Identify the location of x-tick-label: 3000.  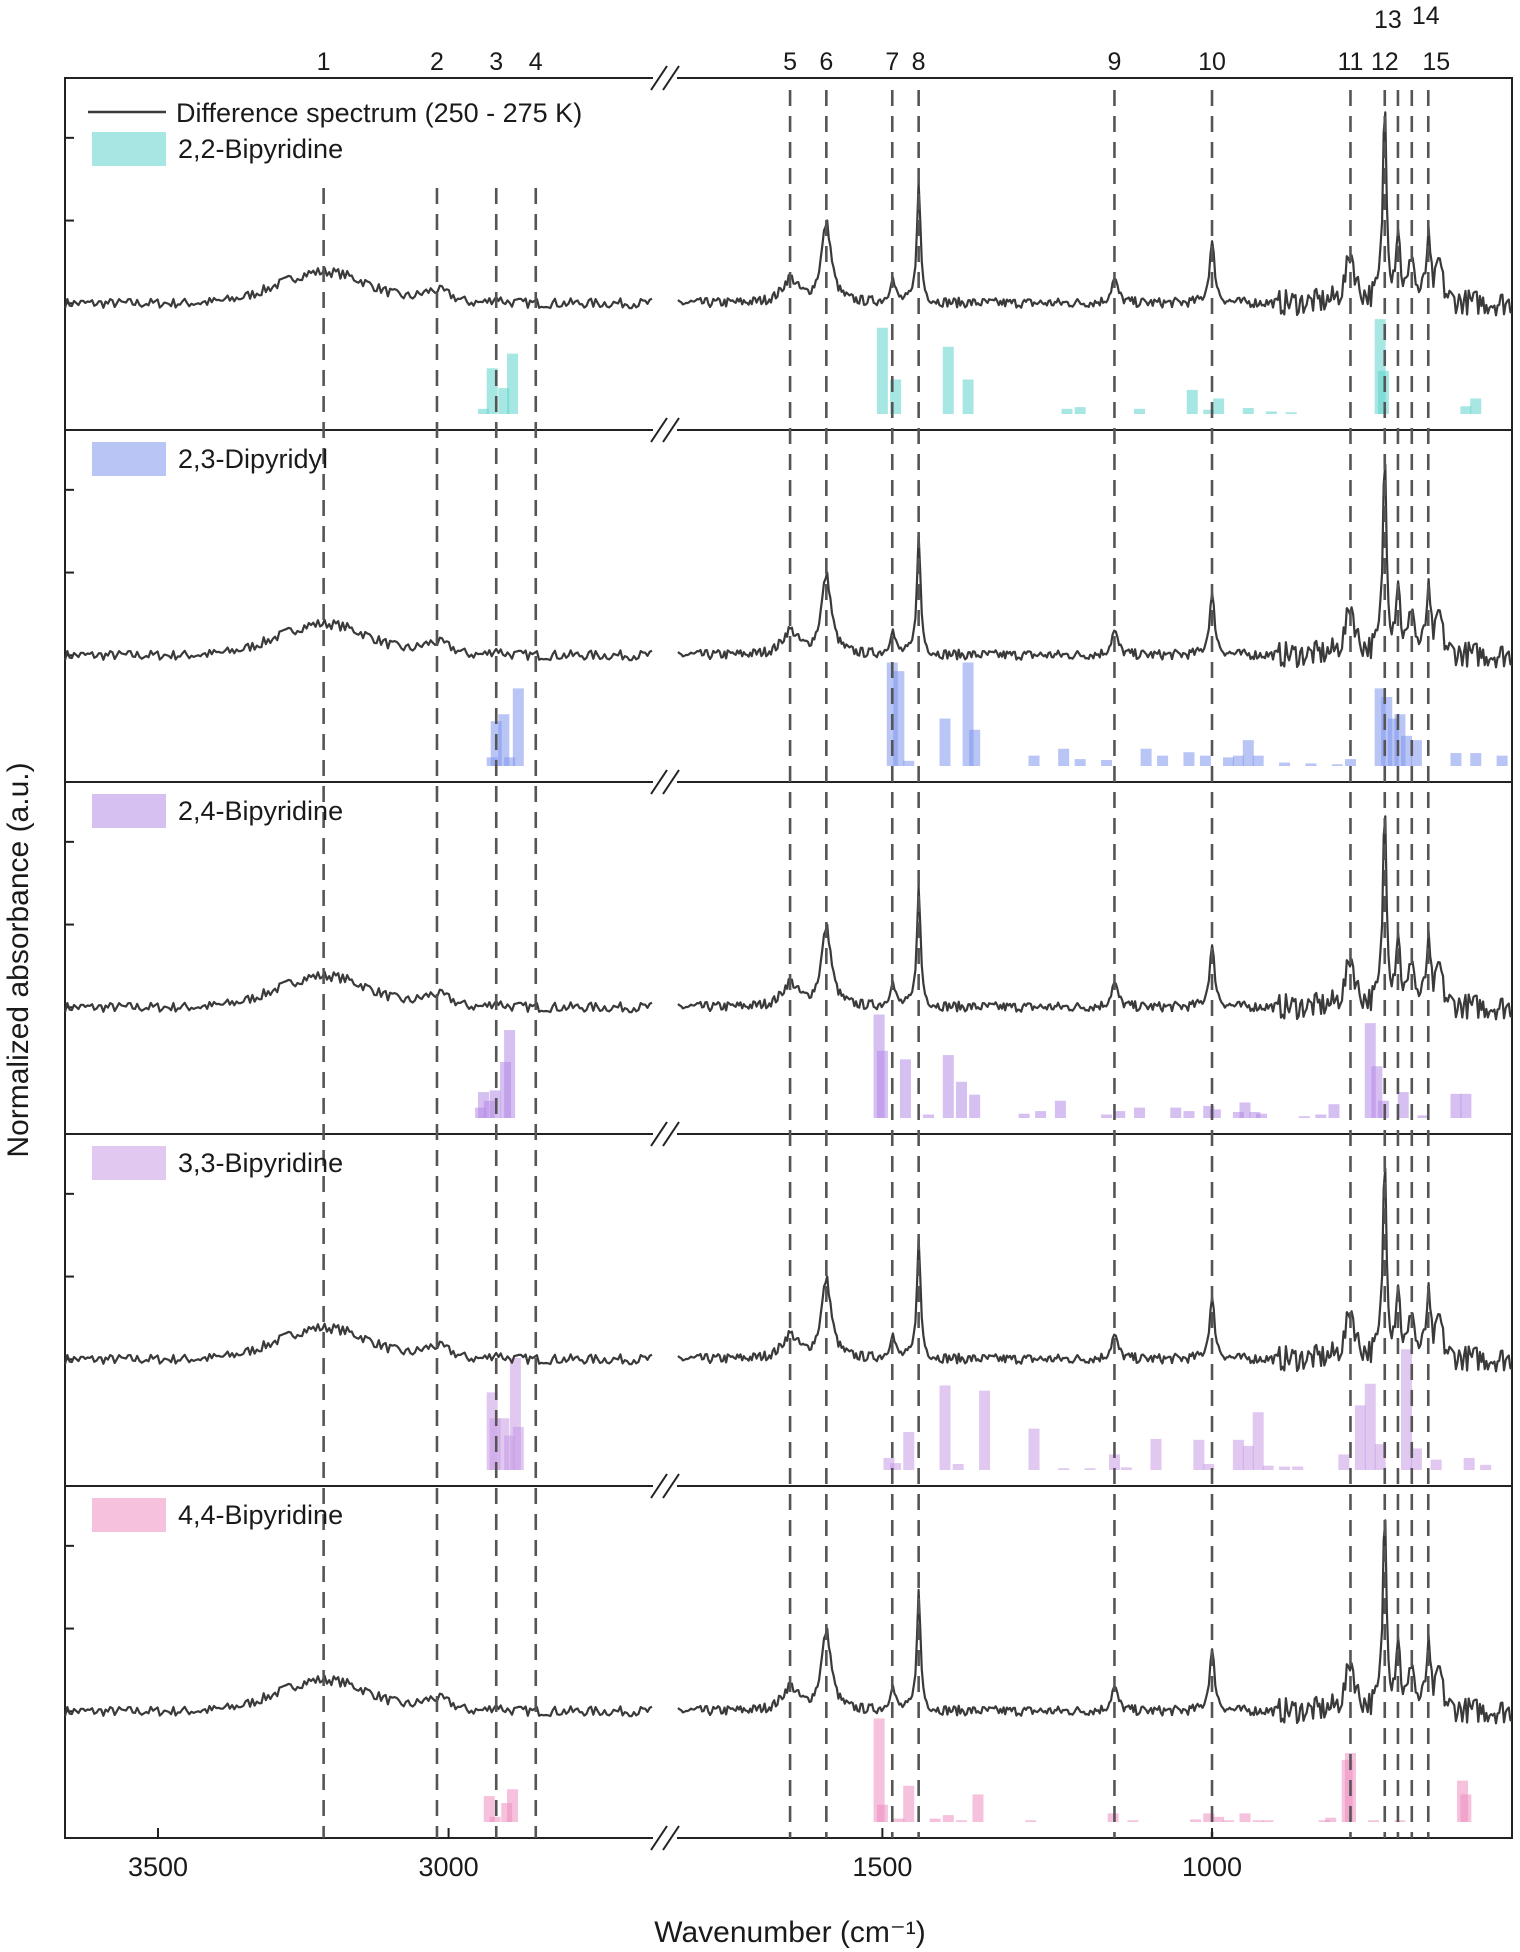
(449, 1867).